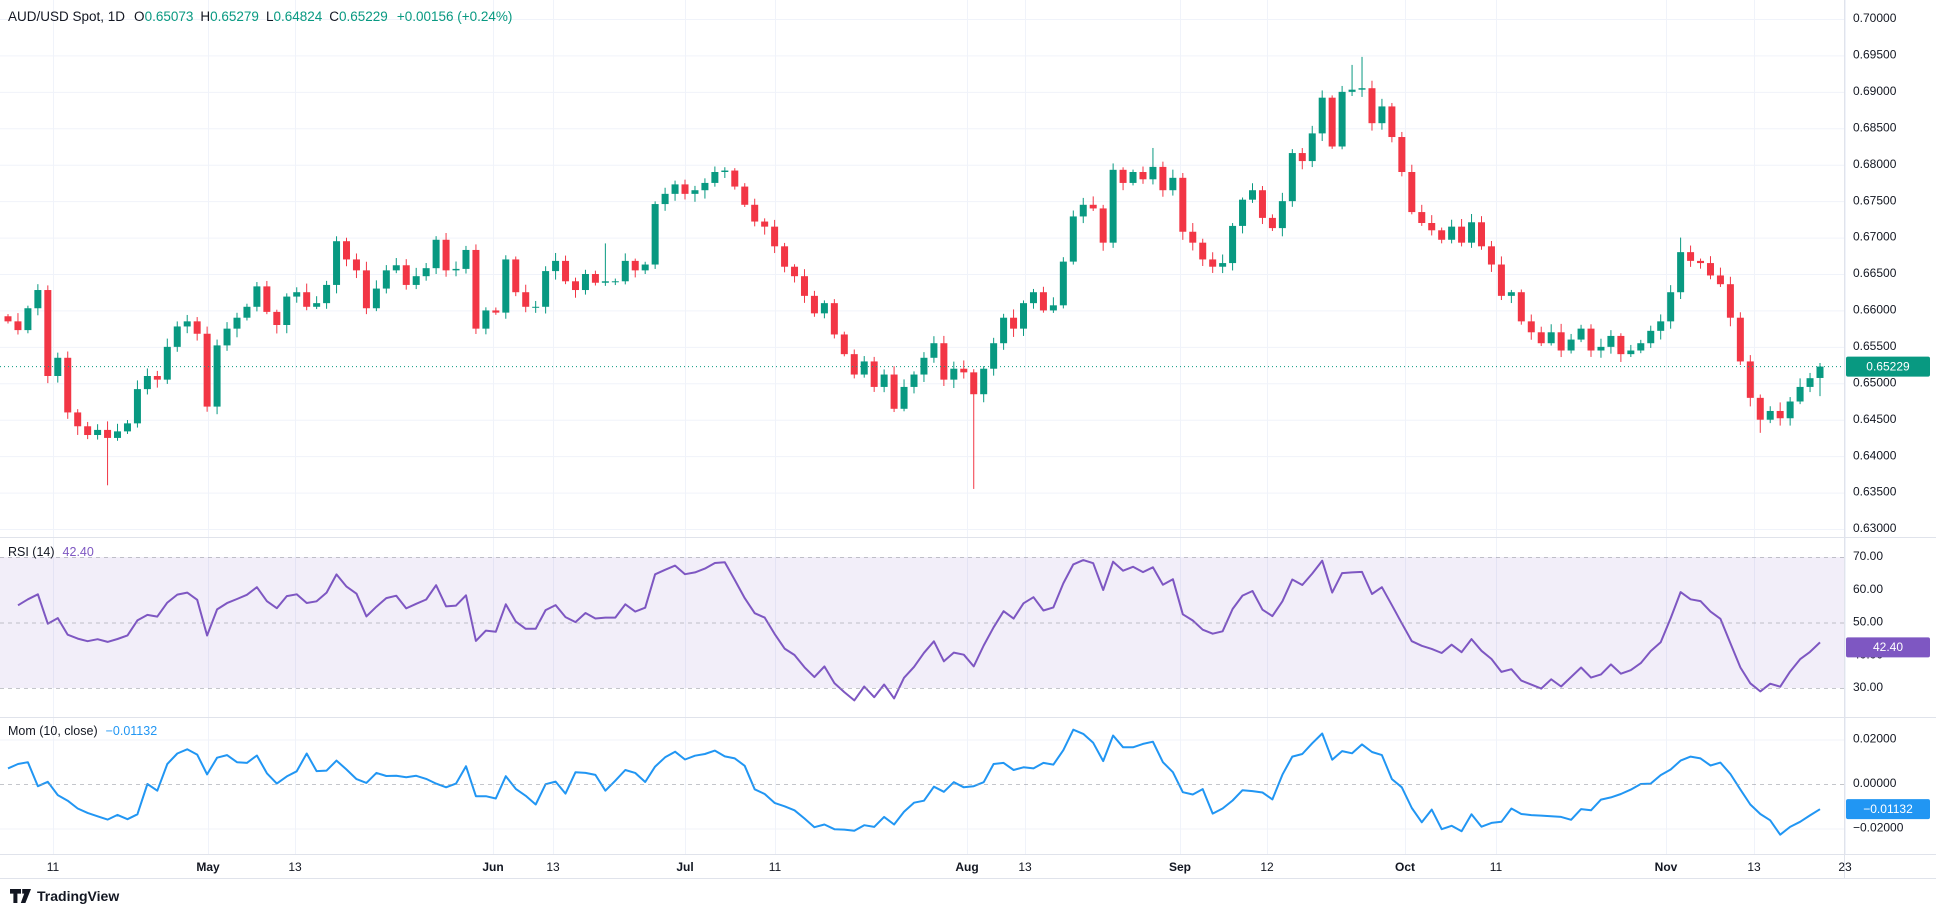 The width and height of the screenshot is (1936, 910). What do you see at coordinates (1875, 55) in the screenshot?
I see `svg-text: 0.69500` at bounding box center [1875, 55].